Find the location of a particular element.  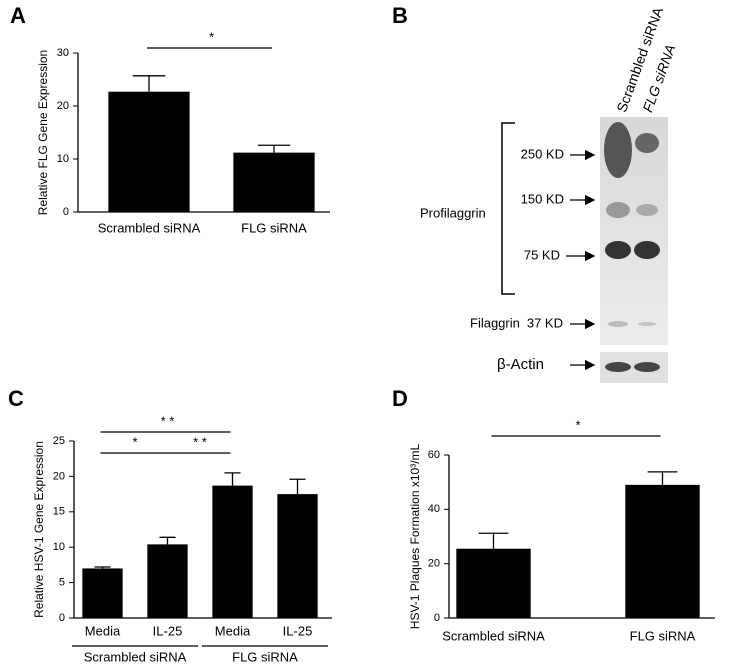

panel-label: A is located at coordinates (18, 15).